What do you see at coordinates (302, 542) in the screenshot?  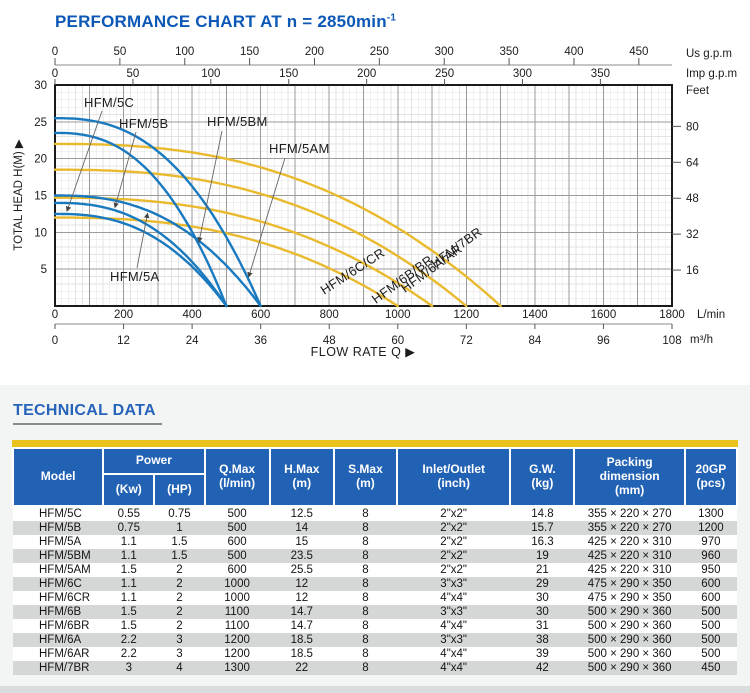 I see `value-cell: 15` at bounding box center [302, 542].